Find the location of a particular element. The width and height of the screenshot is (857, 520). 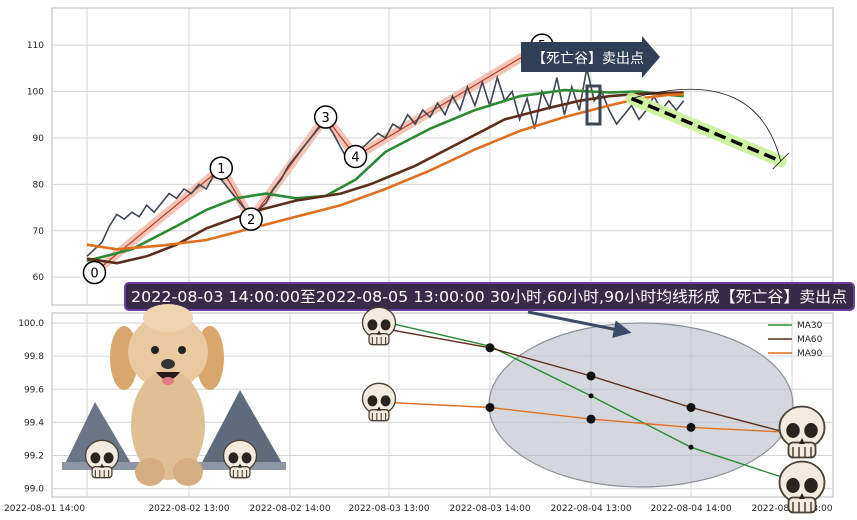

lower-y-tick-label: 99.8 is located at coordinates (34, 357).